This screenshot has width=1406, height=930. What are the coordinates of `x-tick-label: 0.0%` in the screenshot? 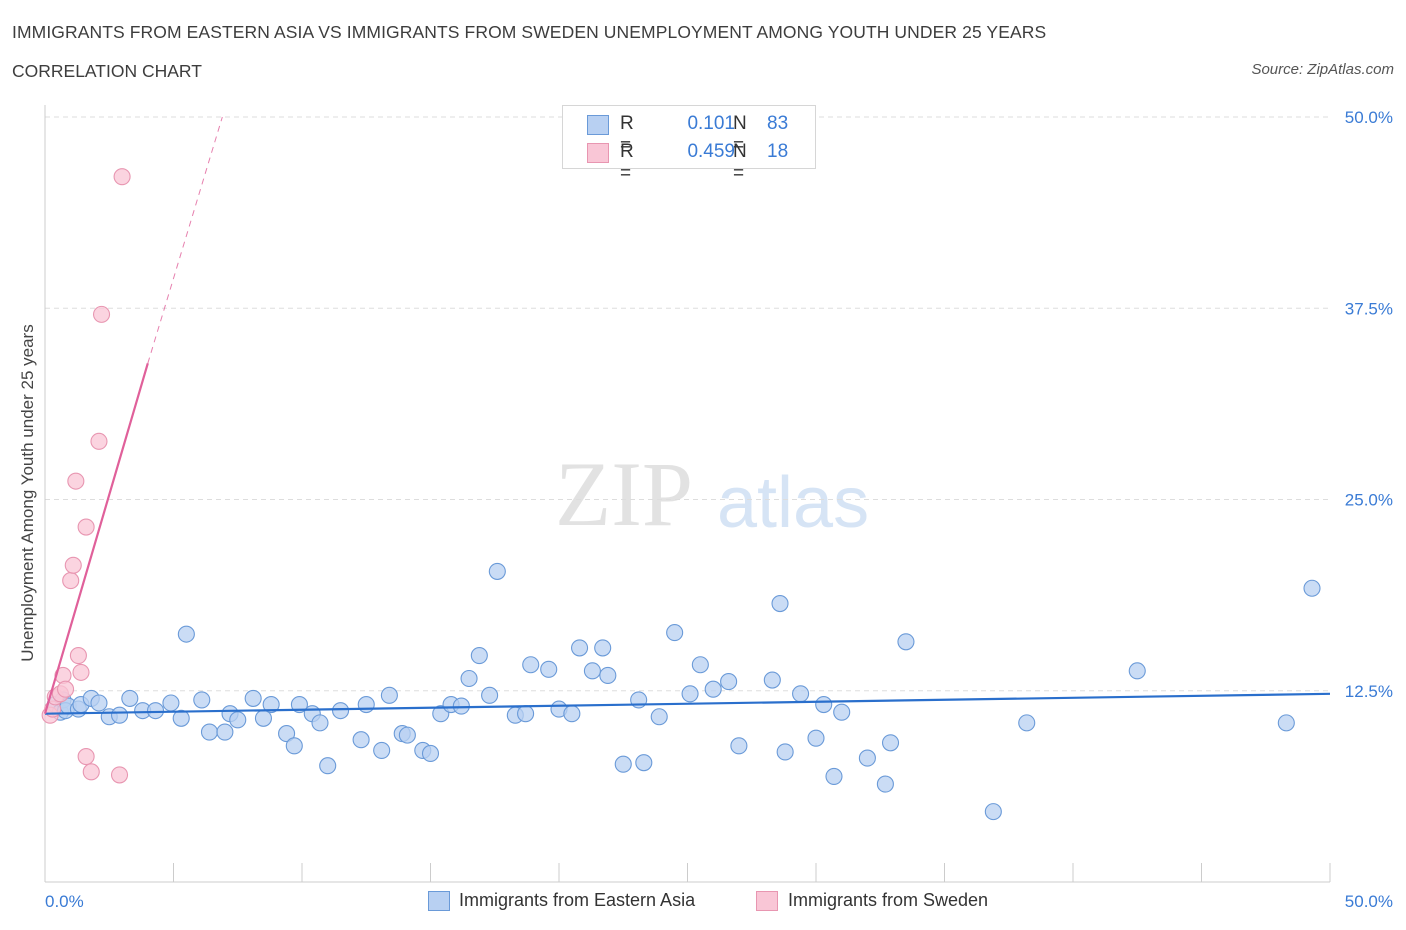 It's located at (64, 901).